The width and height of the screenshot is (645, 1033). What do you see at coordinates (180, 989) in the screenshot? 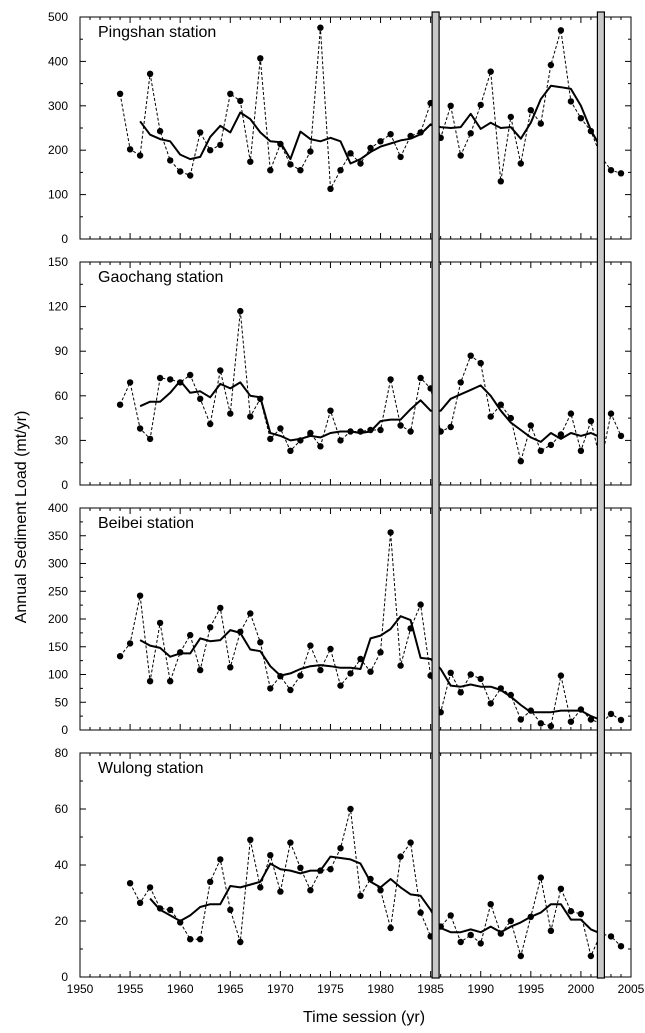
I see `x-tick-label: 1960` at bounding box center [180, 989].